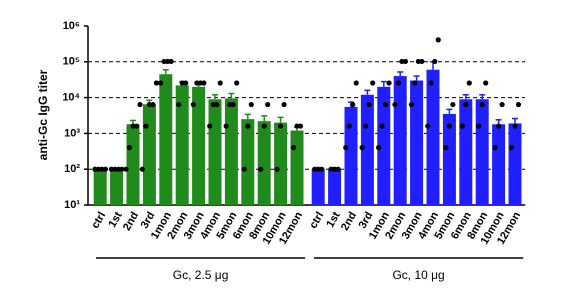  Describe the element at coordinates (72, 205) in the screenshot. I see `y-tick-label: 10¹` at that location.